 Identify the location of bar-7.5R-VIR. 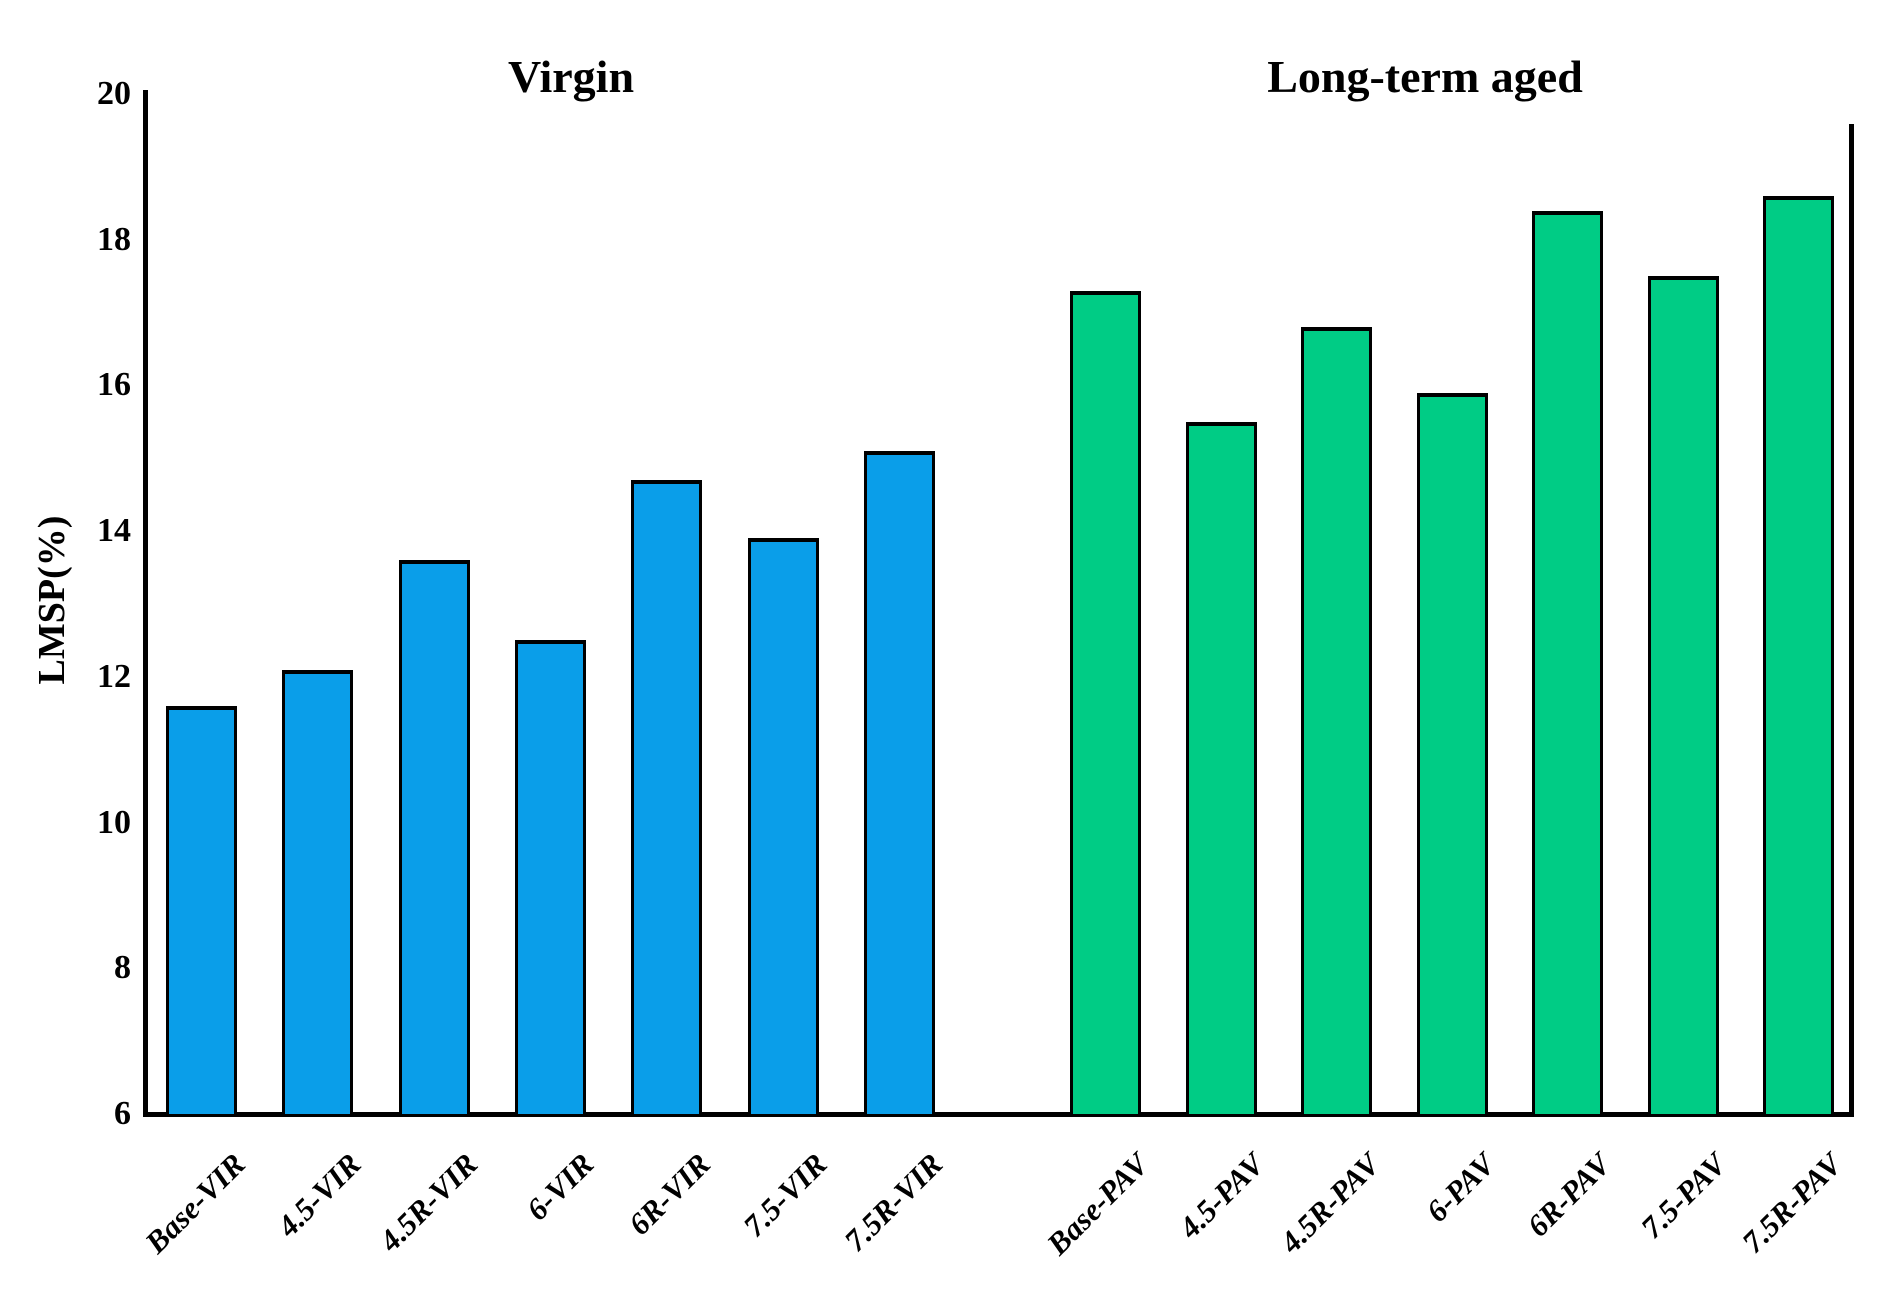
(899, 784).